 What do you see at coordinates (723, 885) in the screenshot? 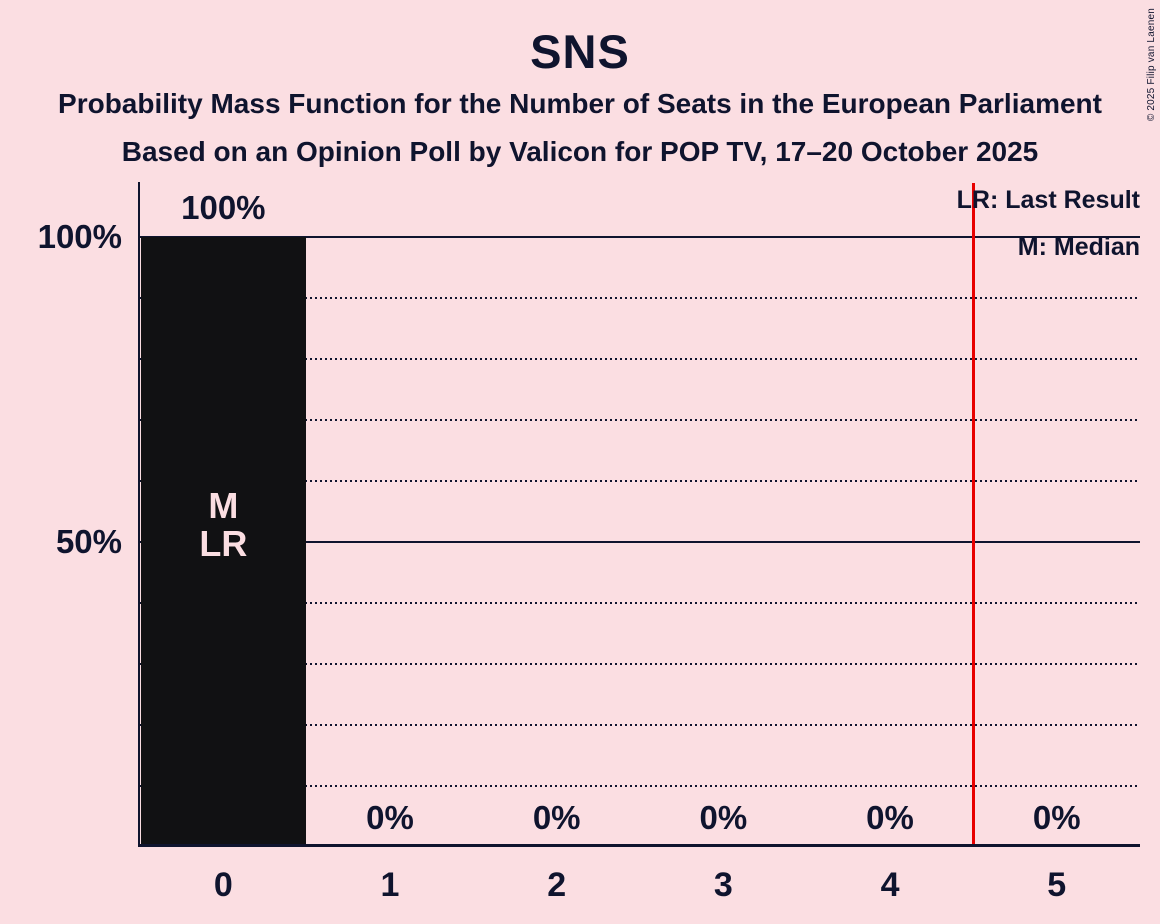
I see `x-tick-3: 3` at bounding box center [723, 885].